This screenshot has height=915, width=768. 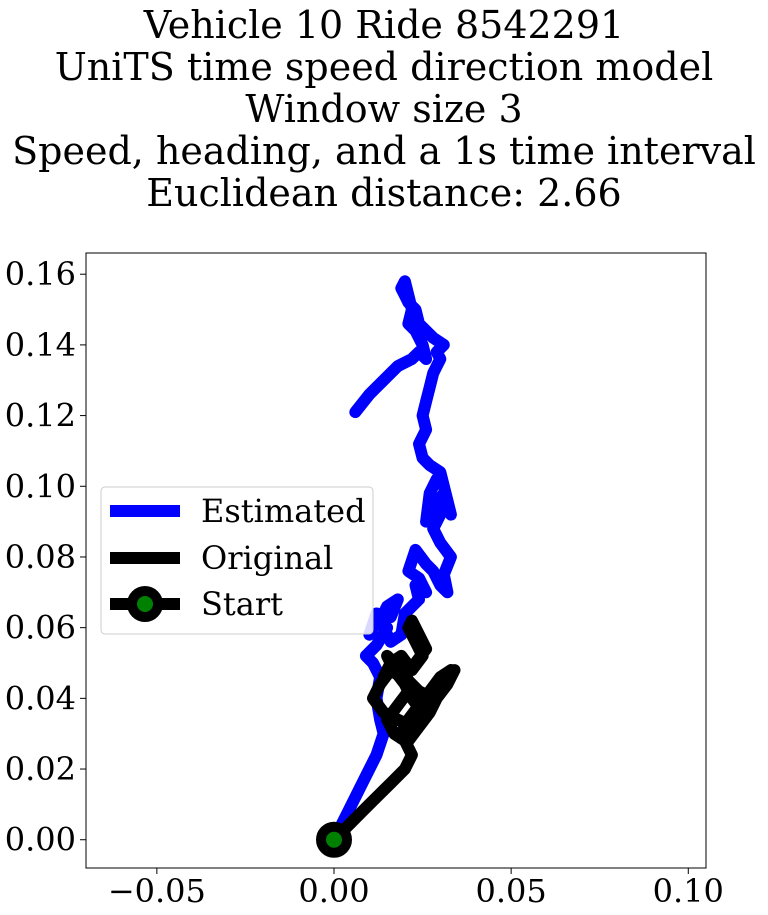 What do you see at coordinates (267, 558) in the screenshot?
I see `legend-label-original: Original` at bounding box center [267, 558].